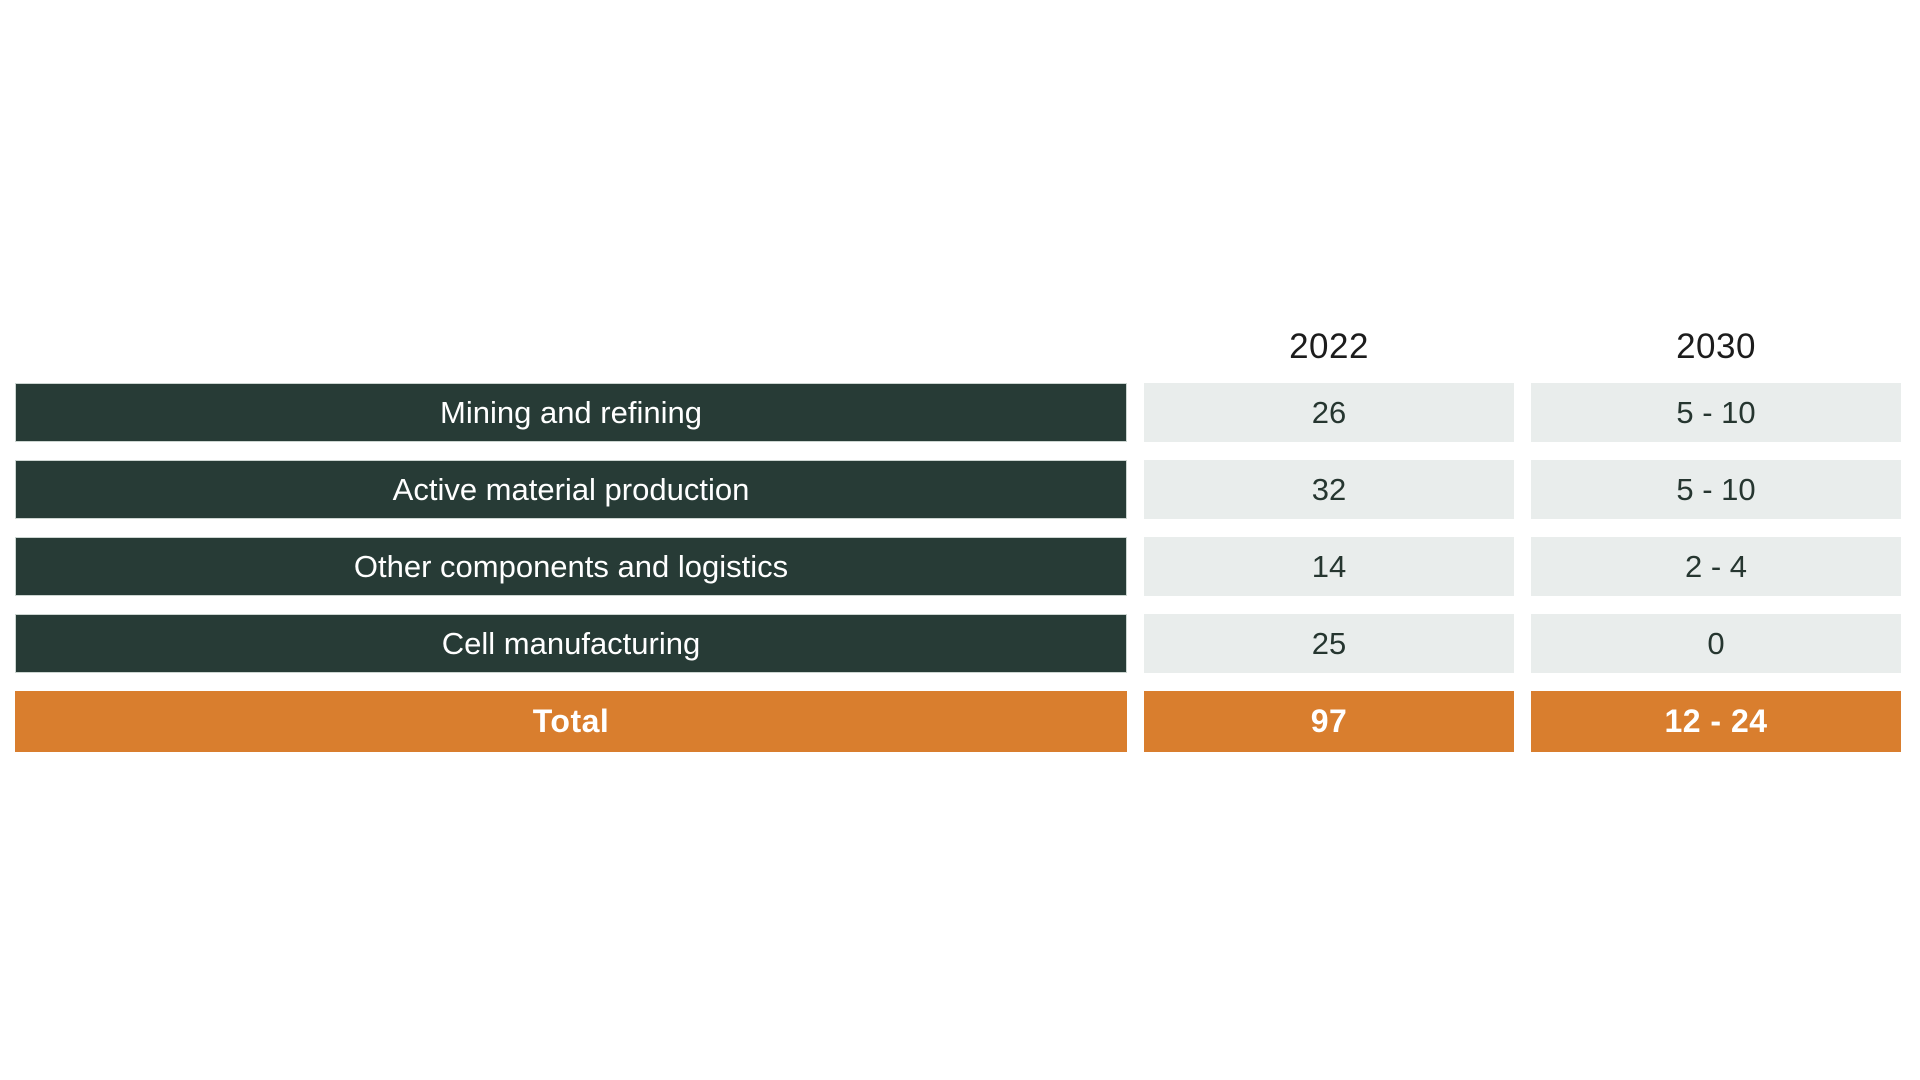 The width and height of the screenshot is (1920, 1080). I want to click on column-header-2030: 2030, so click(1716, 346).